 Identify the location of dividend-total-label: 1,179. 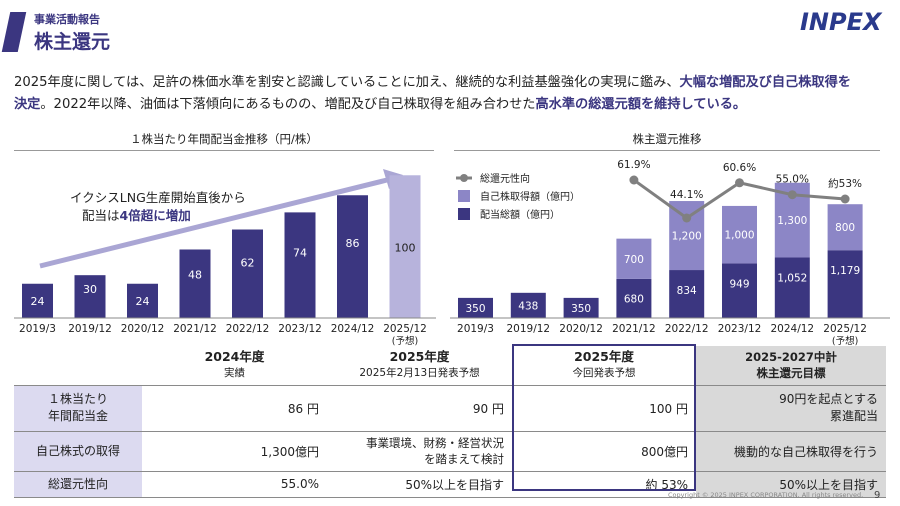
(845, 271).